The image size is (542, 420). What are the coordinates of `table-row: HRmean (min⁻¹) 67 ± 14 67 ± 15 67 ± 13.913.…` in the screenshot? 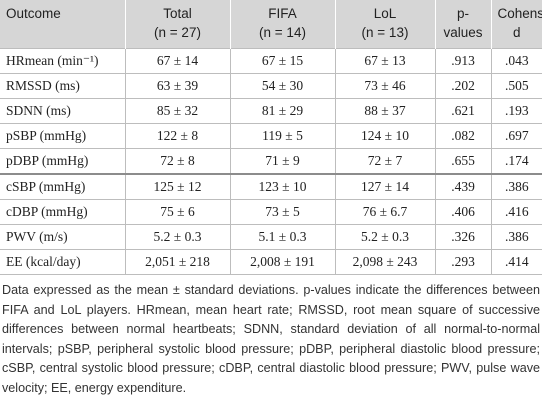 It's located at (271, 61).